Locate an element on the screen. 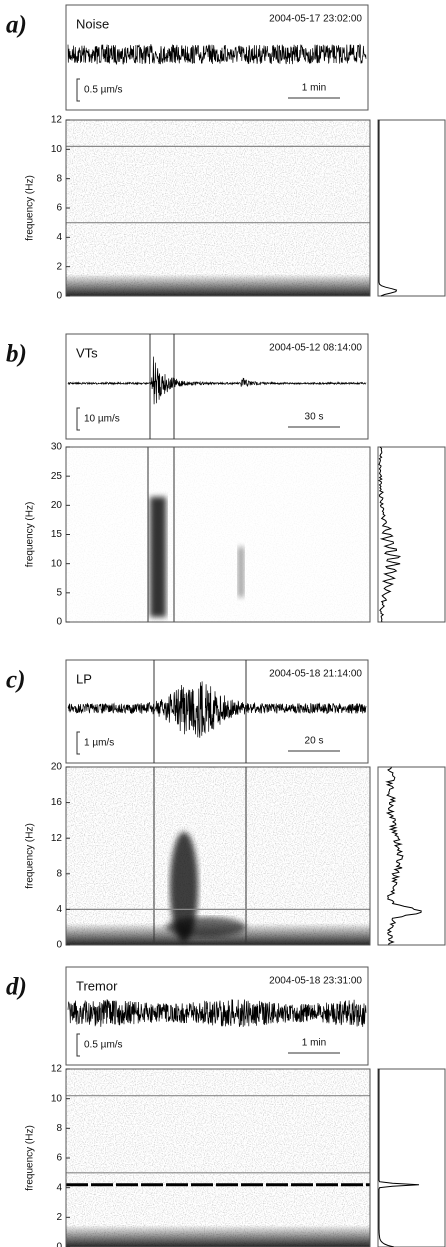 This screenshot has height=1247, width=446. waveform-title: Tremor is located at coordinates (97, 985).